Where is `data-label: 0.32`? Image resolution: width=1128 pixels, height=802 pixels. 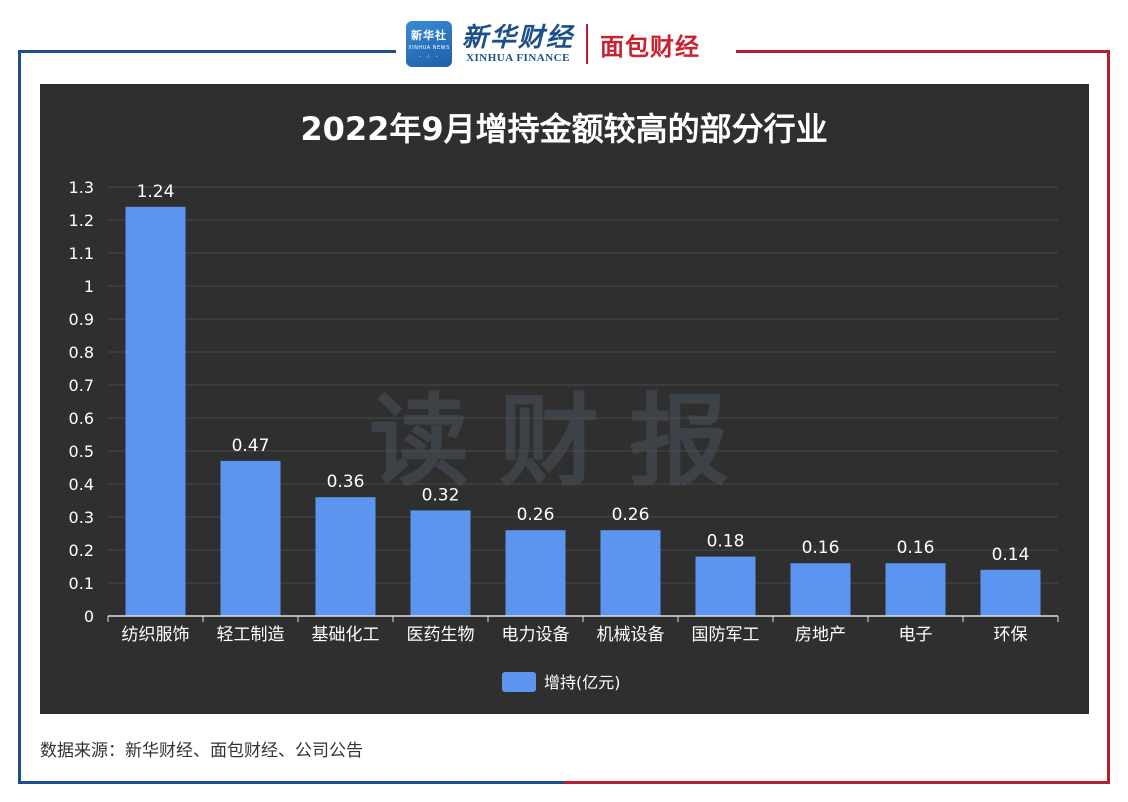 data-label: 0.32 is located at coordinates (441, 495).